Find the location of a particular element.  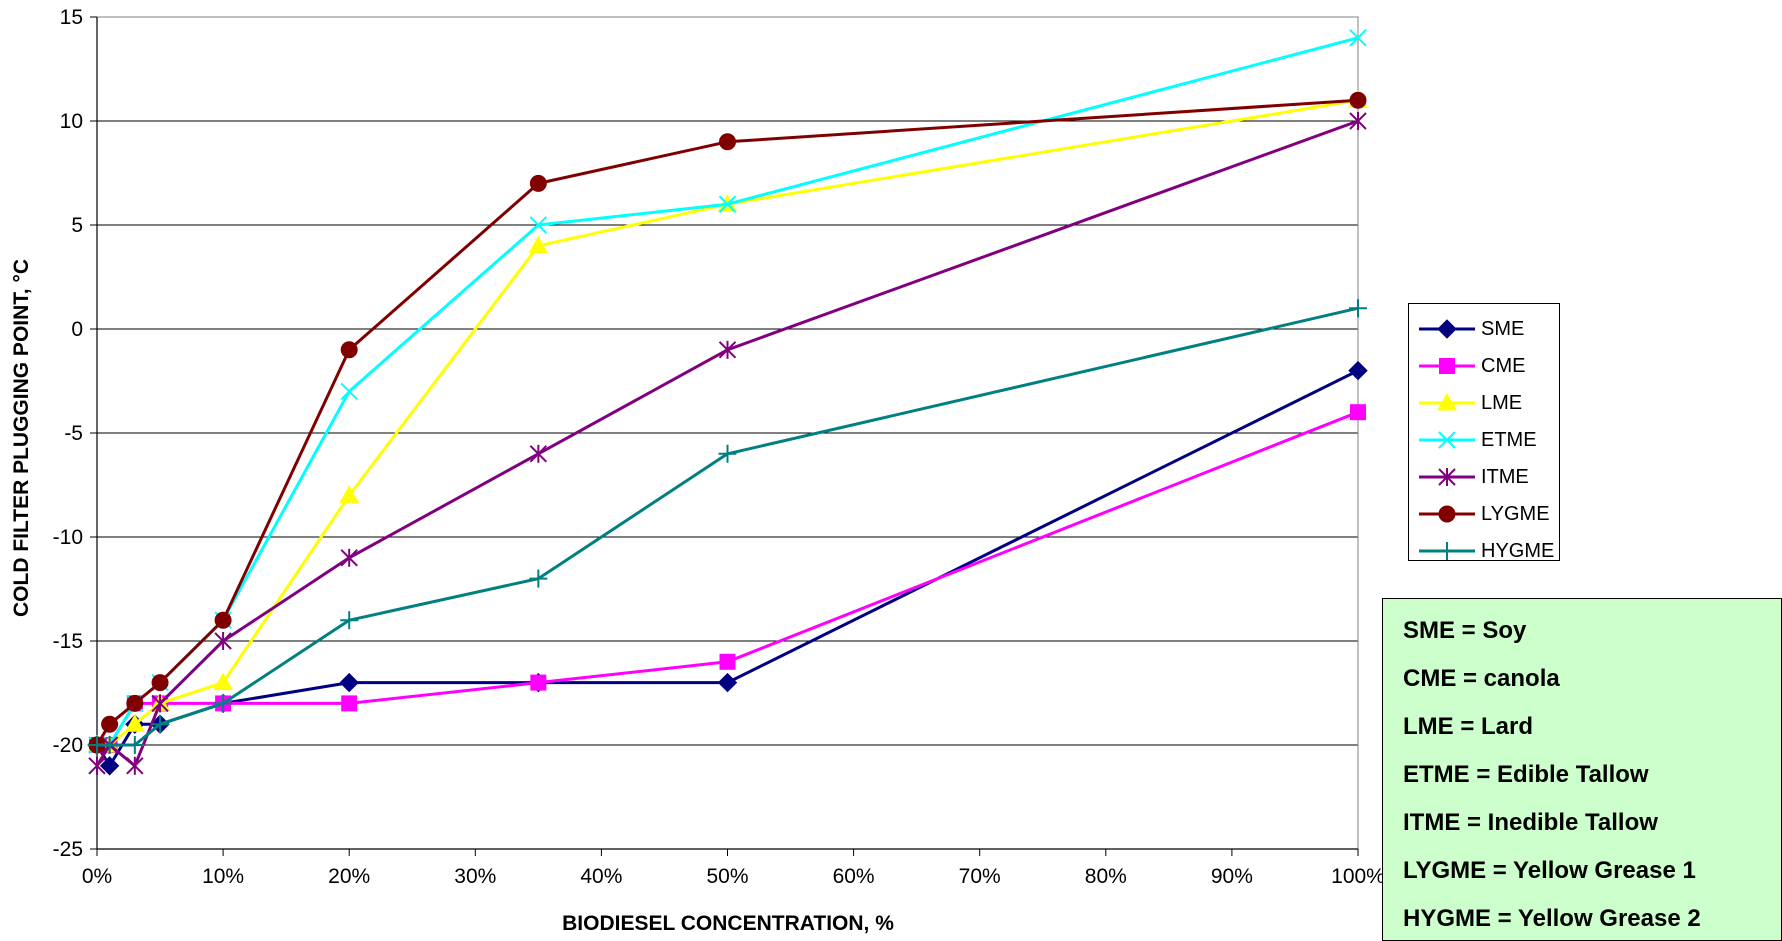

legend-swatch-lygme is located at coordinates (1447, 514).